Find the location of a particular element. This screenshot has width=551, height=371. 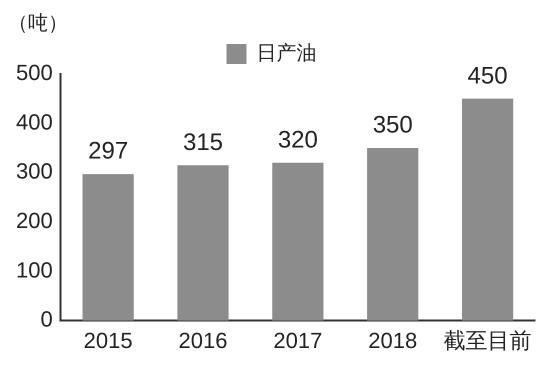

data-label: 315 is located at coordinates (203, 142).